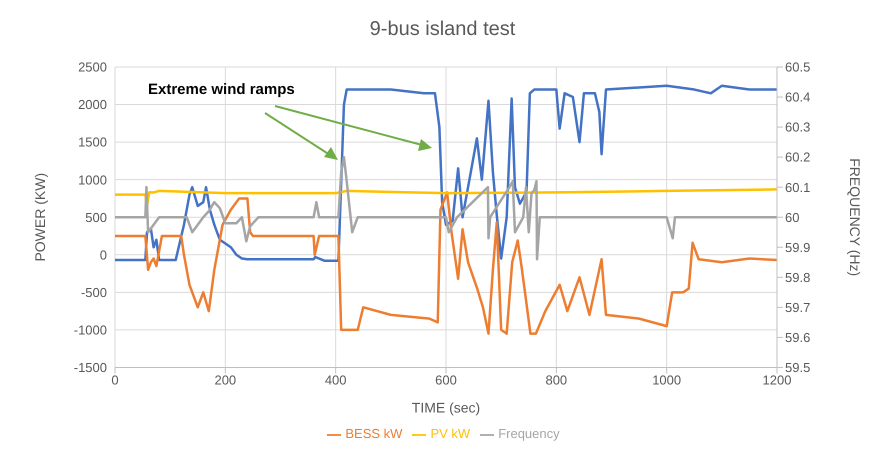  What do you see at coordinates (797, 187) in the screenshot?
I see `y2-tick-label: 60.1` at bounding box center [797, 187].